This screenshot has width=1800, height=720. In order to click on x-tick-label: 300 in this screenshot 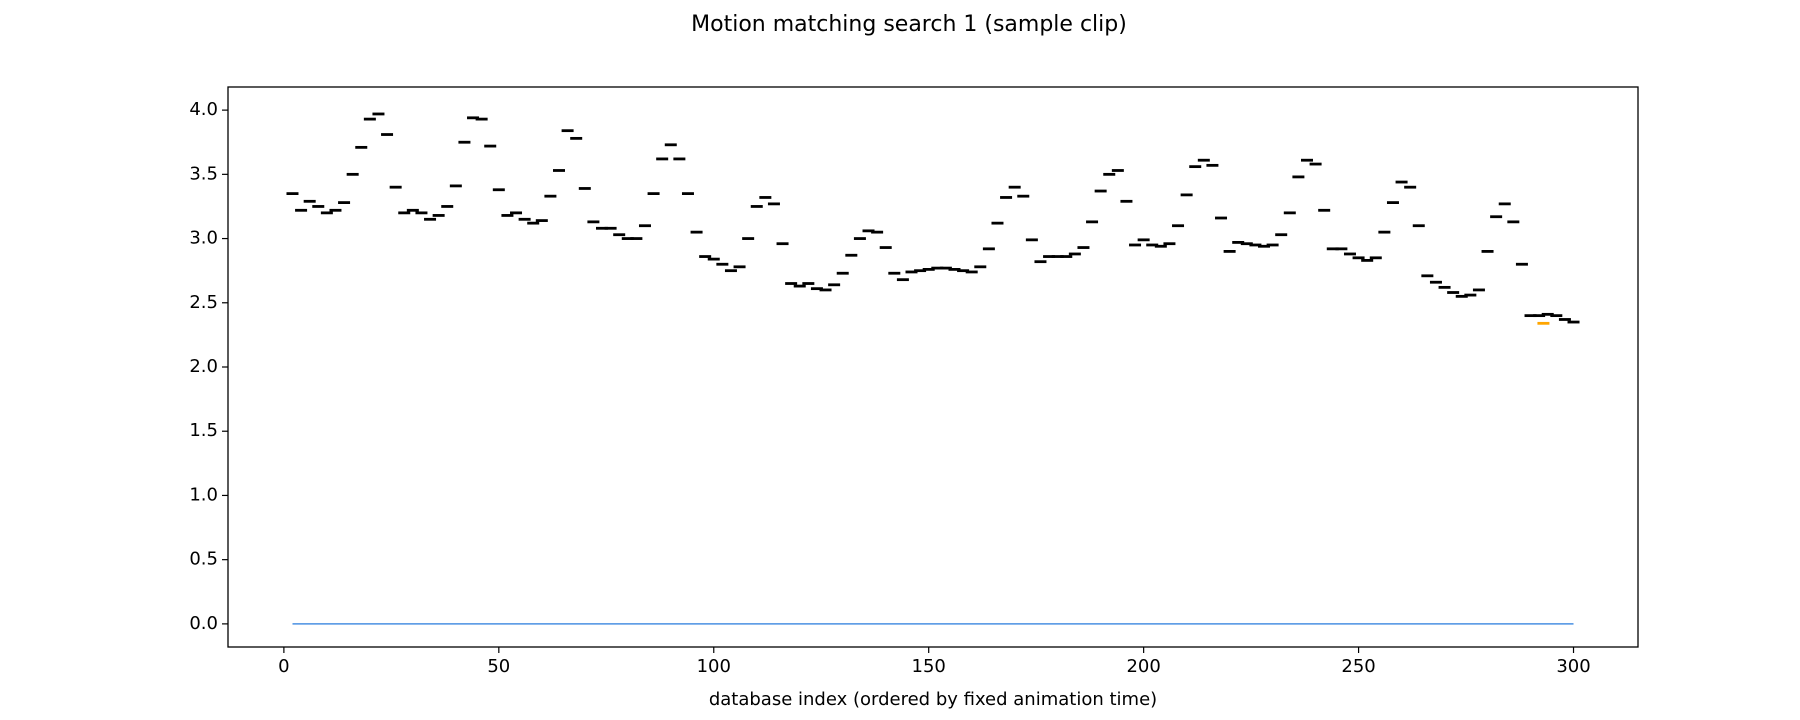, I will do `click(1573, 666)`.